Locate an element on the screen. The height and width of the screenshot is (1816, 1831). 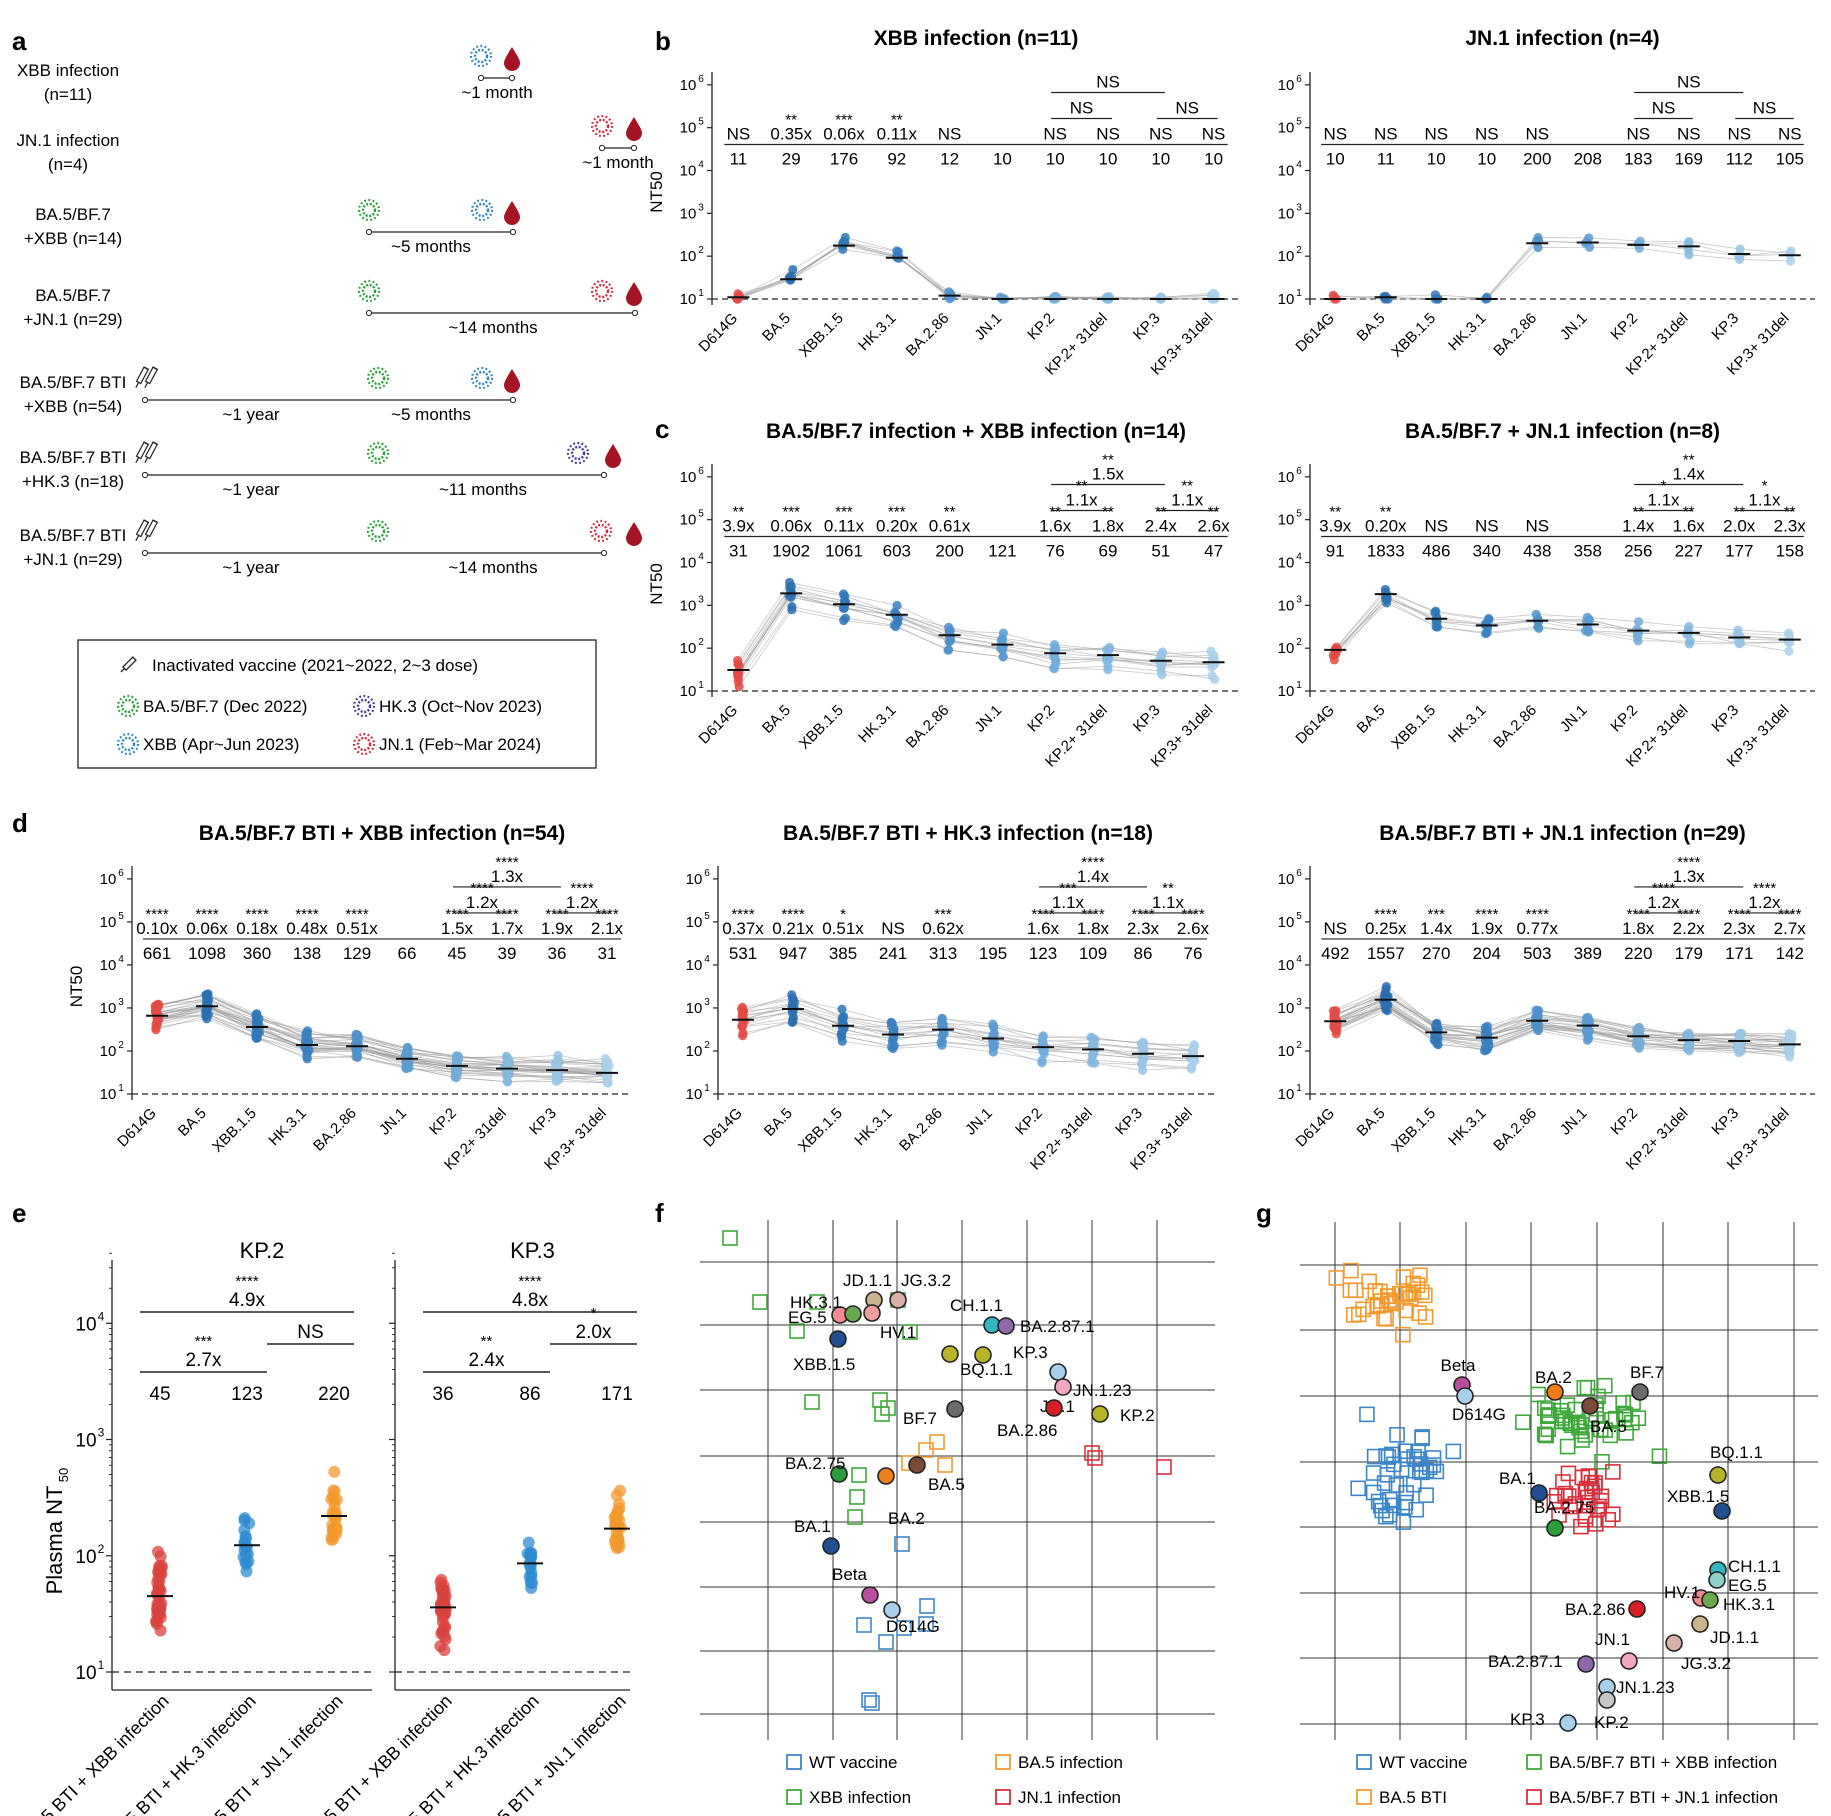
x-tick-label: JN.1 is located at coordinates (1574, 1122).